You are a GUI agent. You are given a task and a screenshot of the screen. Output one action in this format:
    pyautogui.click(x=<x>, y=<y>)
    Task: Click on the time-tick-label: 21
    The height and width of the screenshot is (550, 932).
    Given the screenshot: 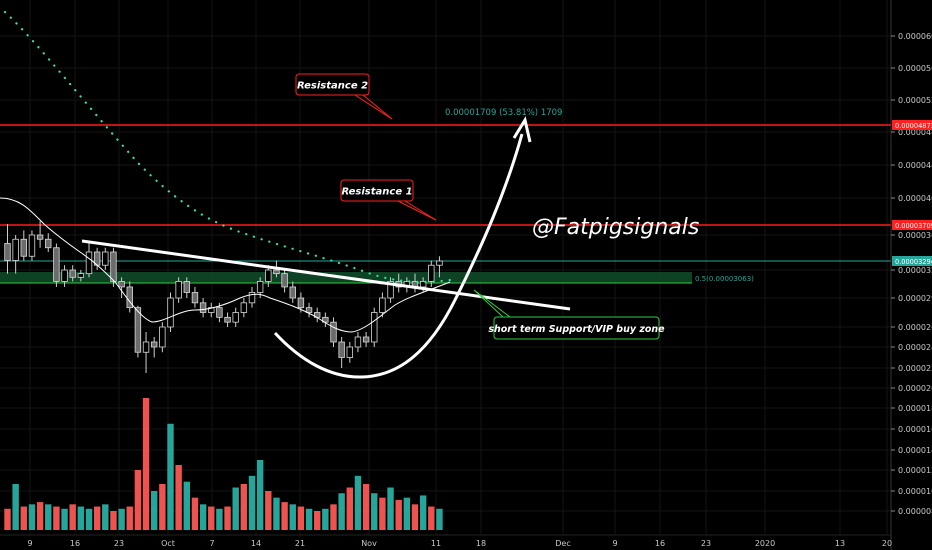 What is the action you would take?
    pyautogui.click(x=300, y=543)
    